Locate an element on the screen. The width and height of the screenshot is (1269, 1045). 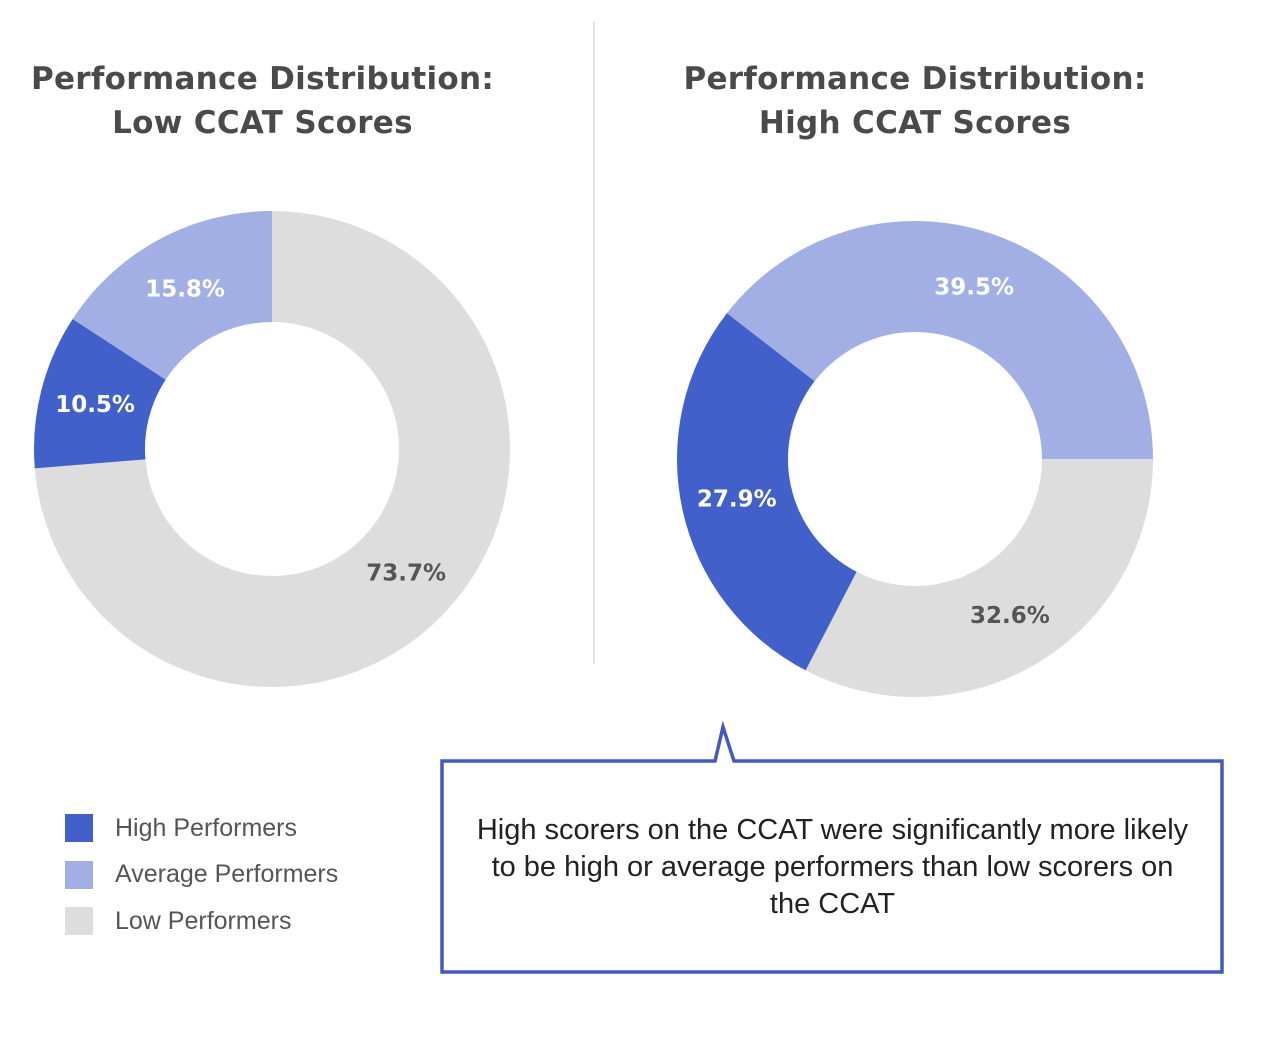
legend-item-average: Average Performers is located at coordinates (201, 875).